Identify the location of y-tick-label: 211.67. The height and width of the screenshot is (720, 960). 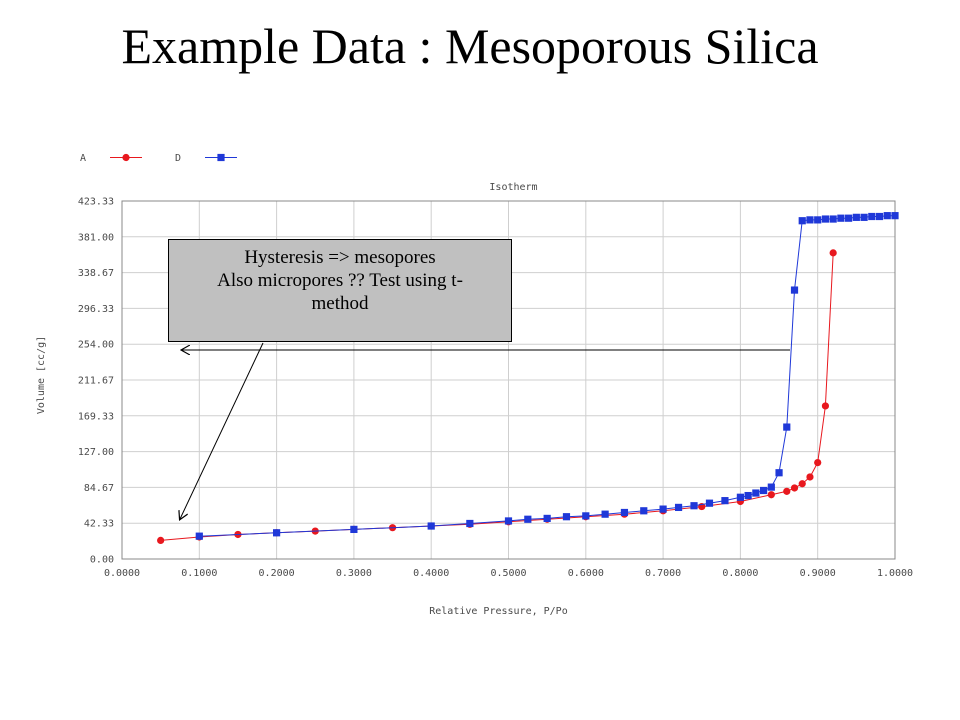
(96, 381).